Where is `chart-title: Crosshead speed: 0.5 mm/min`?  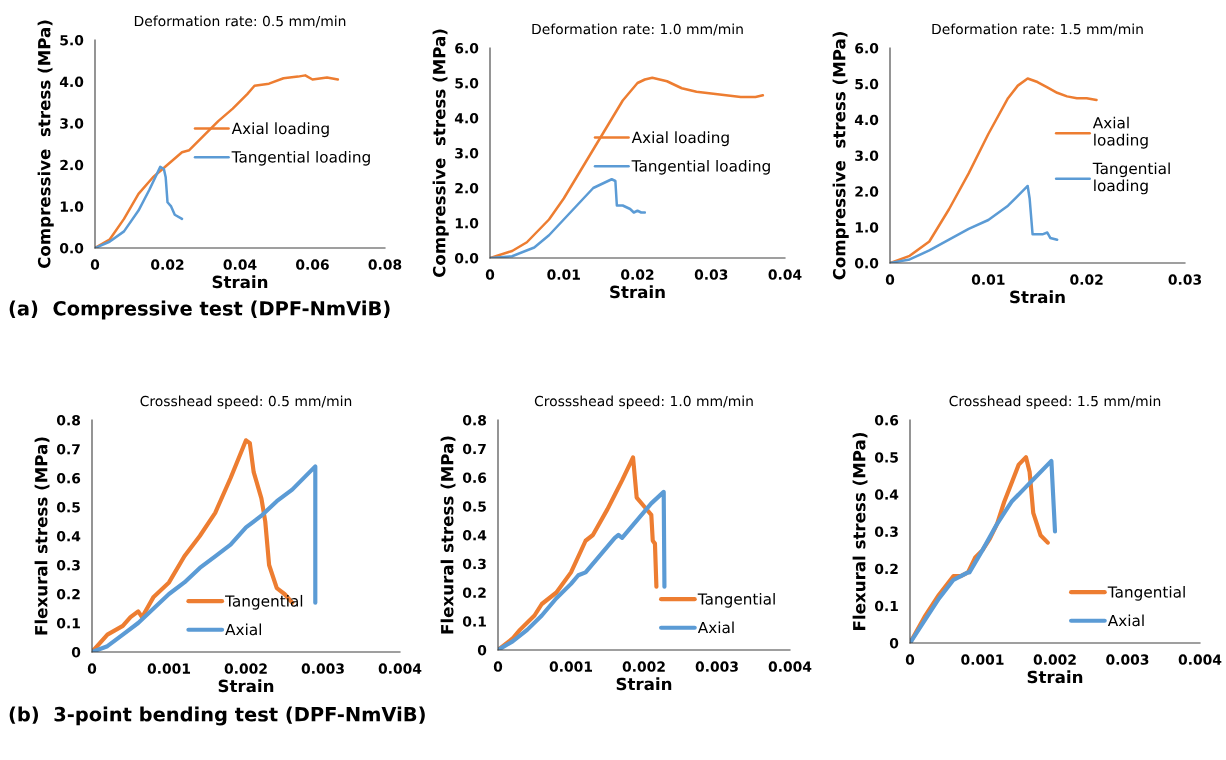 chart-title: Crosshead speed: 0.5 mm/min is located at coordinates (246, 402).